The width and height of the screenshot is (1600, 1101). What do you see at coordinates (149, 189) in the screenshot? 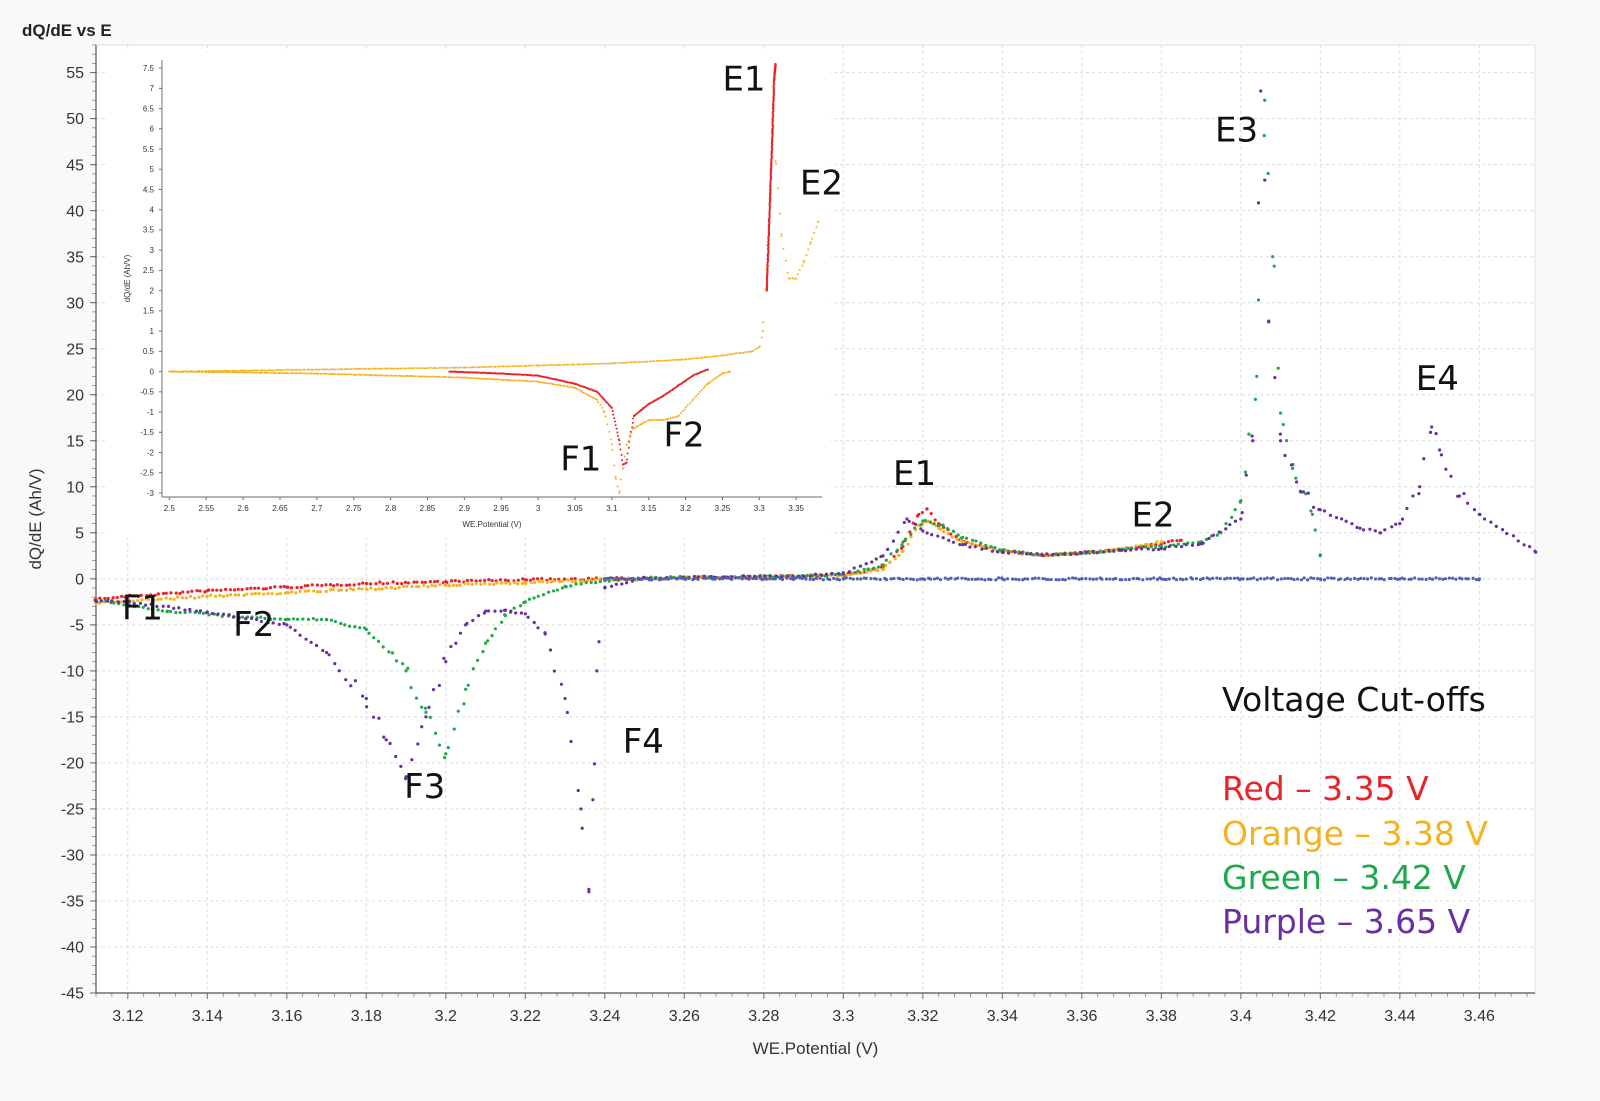
I see `inset-y-tick-label: 4.5` at bounding box center [149, 189].